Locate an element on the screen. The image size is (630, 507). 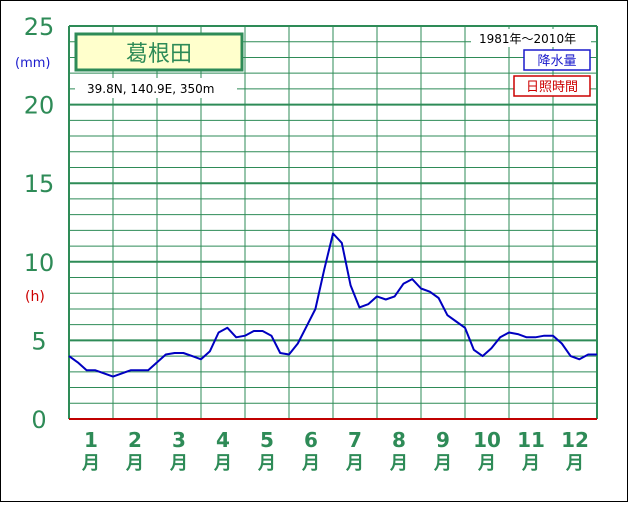
y-unit-sun: (h) is located at coordinates (35, 297).